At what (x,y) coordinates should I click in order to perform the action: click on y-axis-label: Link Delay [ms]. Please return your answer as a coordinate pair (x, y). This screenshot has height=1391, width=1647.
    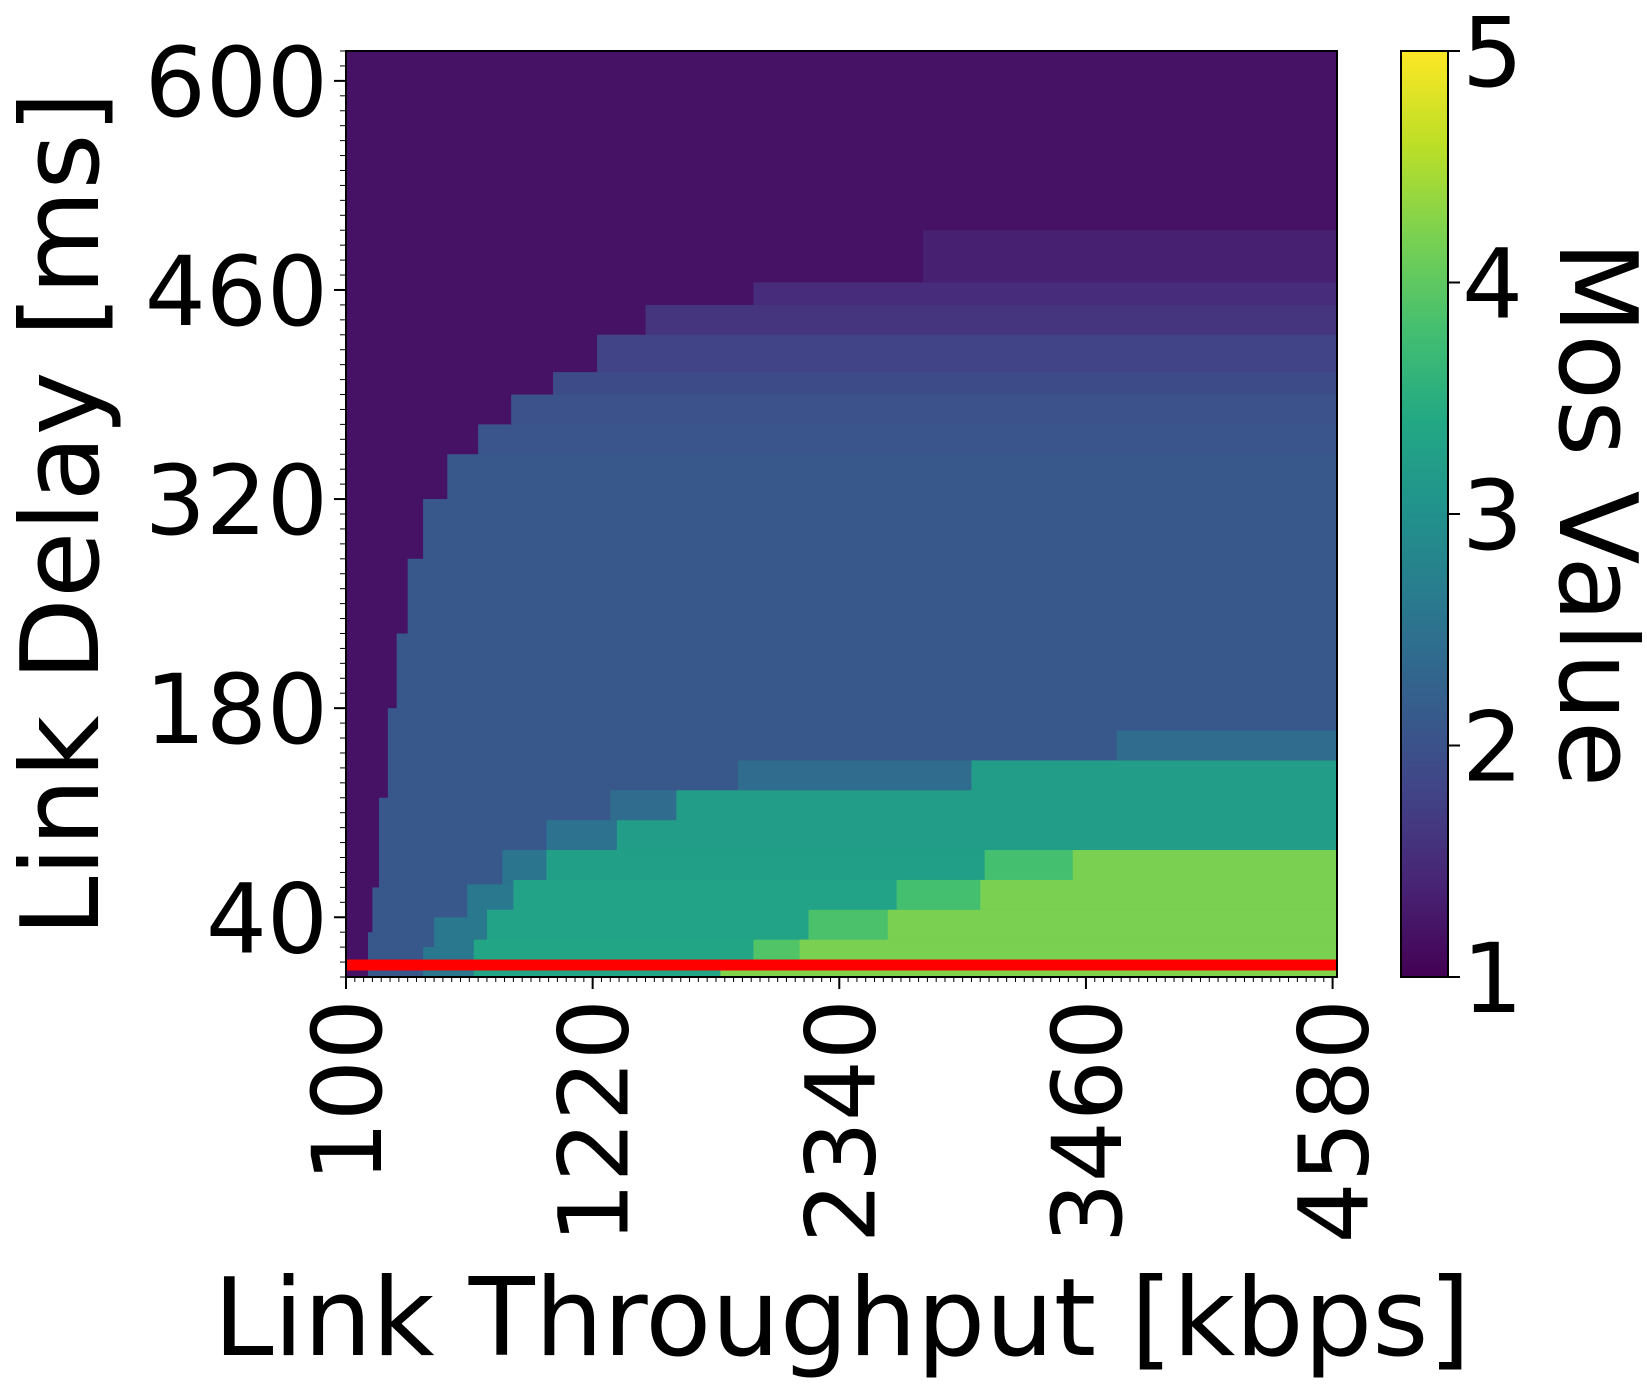
    Looking at the image, I should click on (62, 513).